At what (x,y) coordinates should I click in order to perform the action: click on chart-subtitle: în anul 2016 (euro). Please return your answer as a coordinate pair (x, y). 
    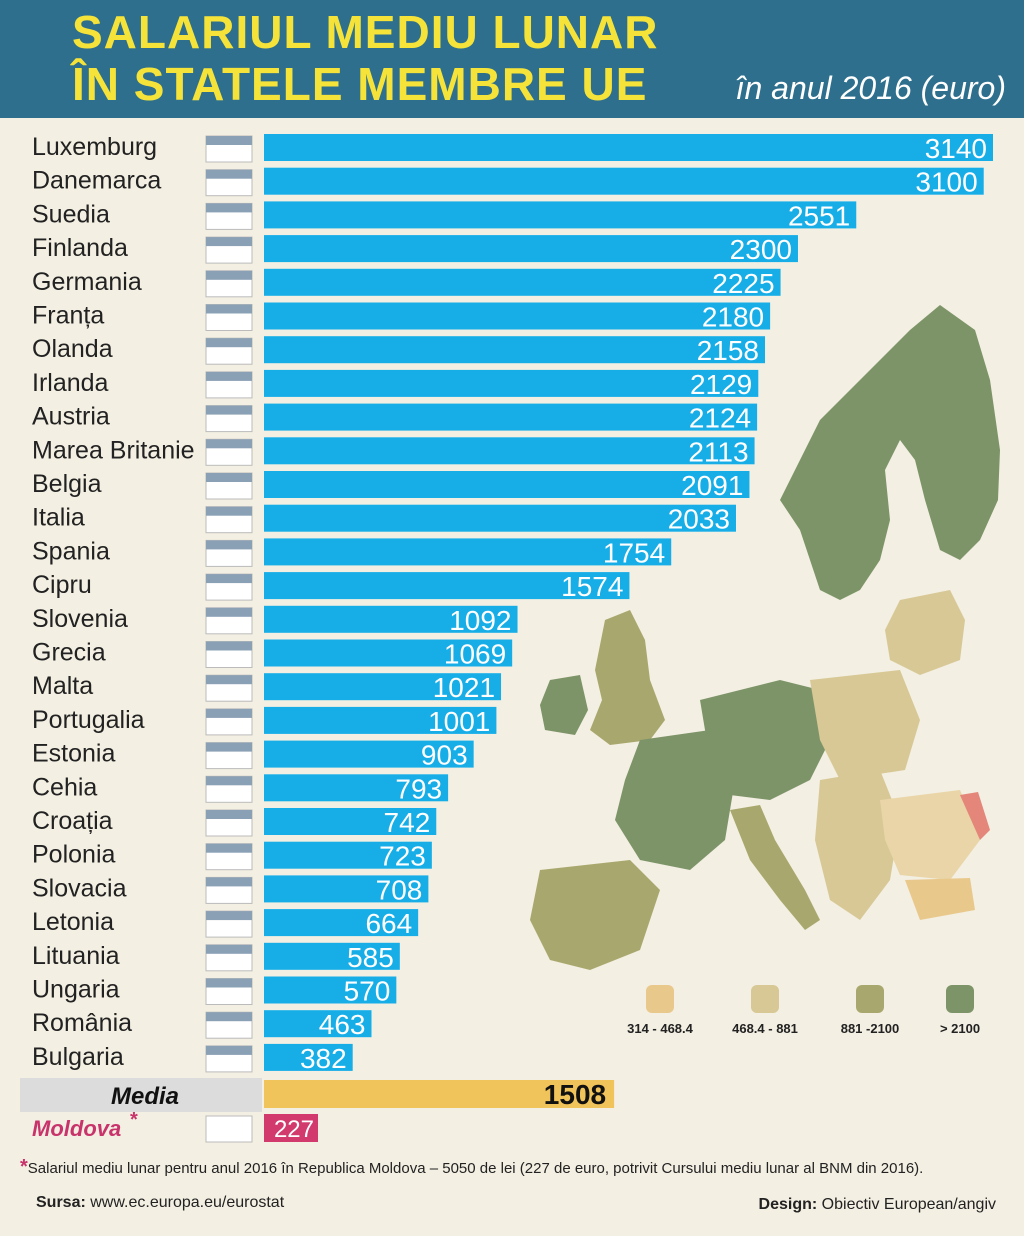
    Looking at the image, I should click on (870, 88).